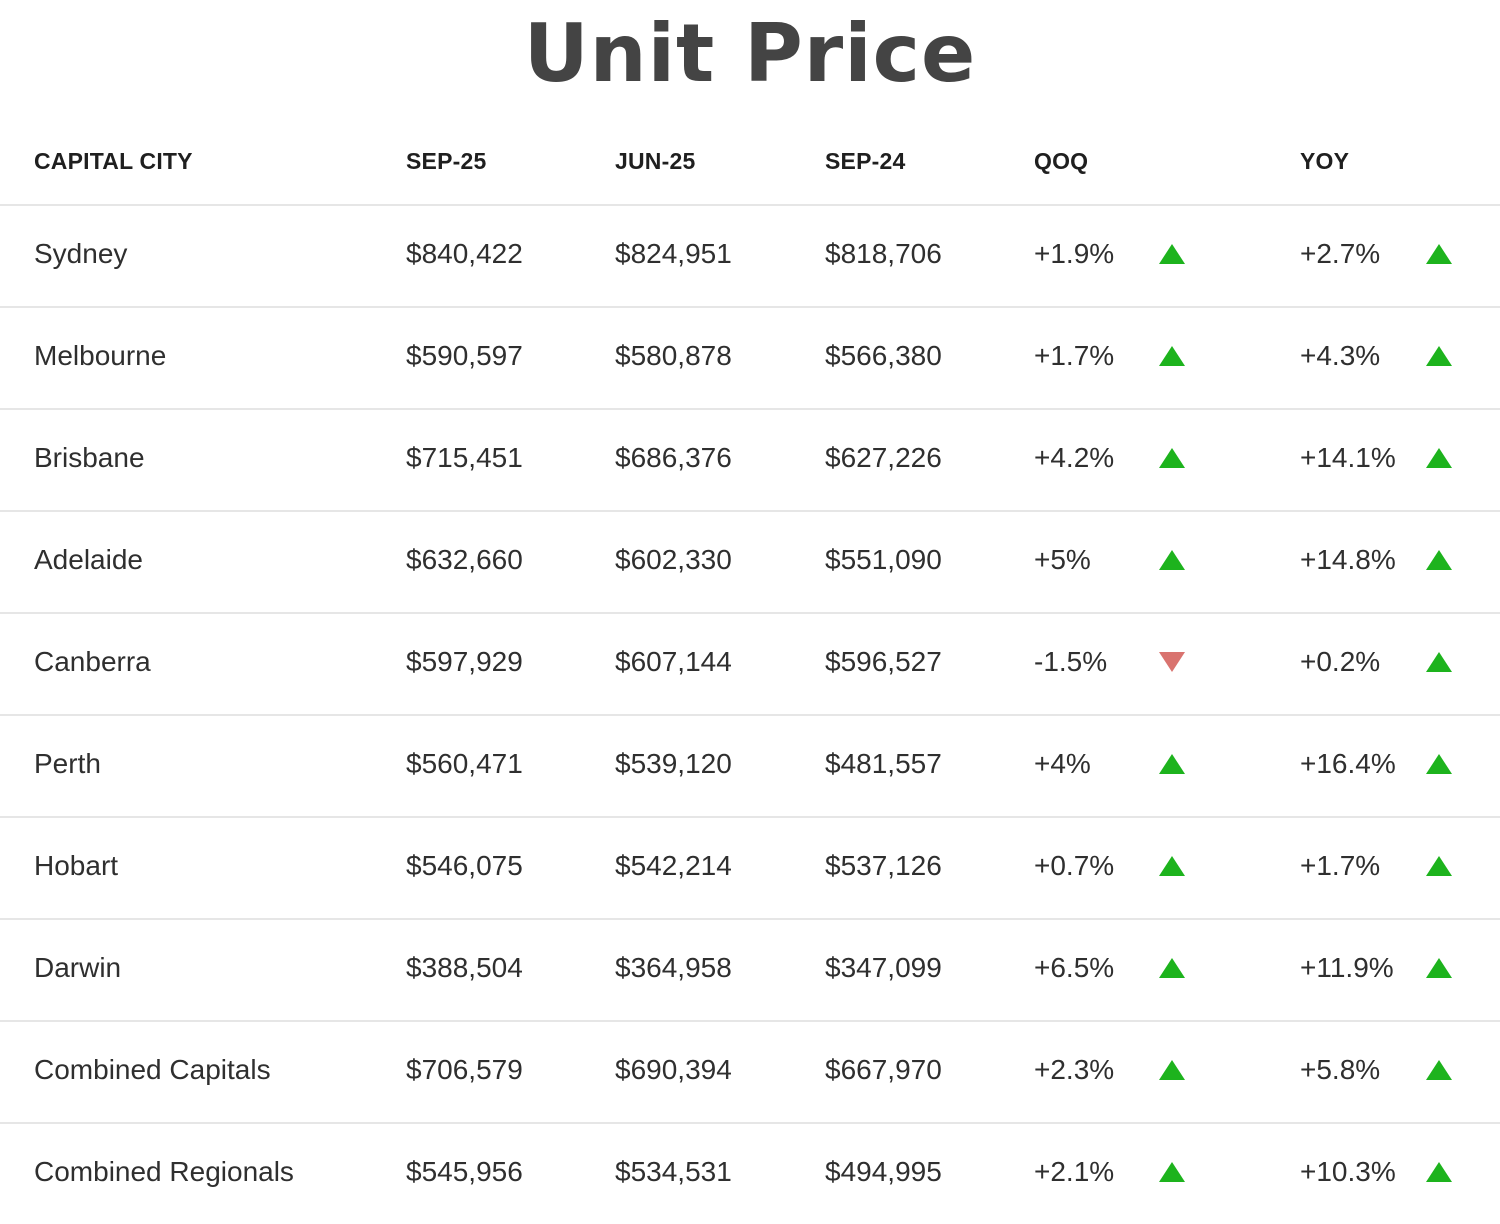  Describe the element at coordinates (1074, 967) in the screenshot. I see `cell-qoq: +6.5%` at that location.